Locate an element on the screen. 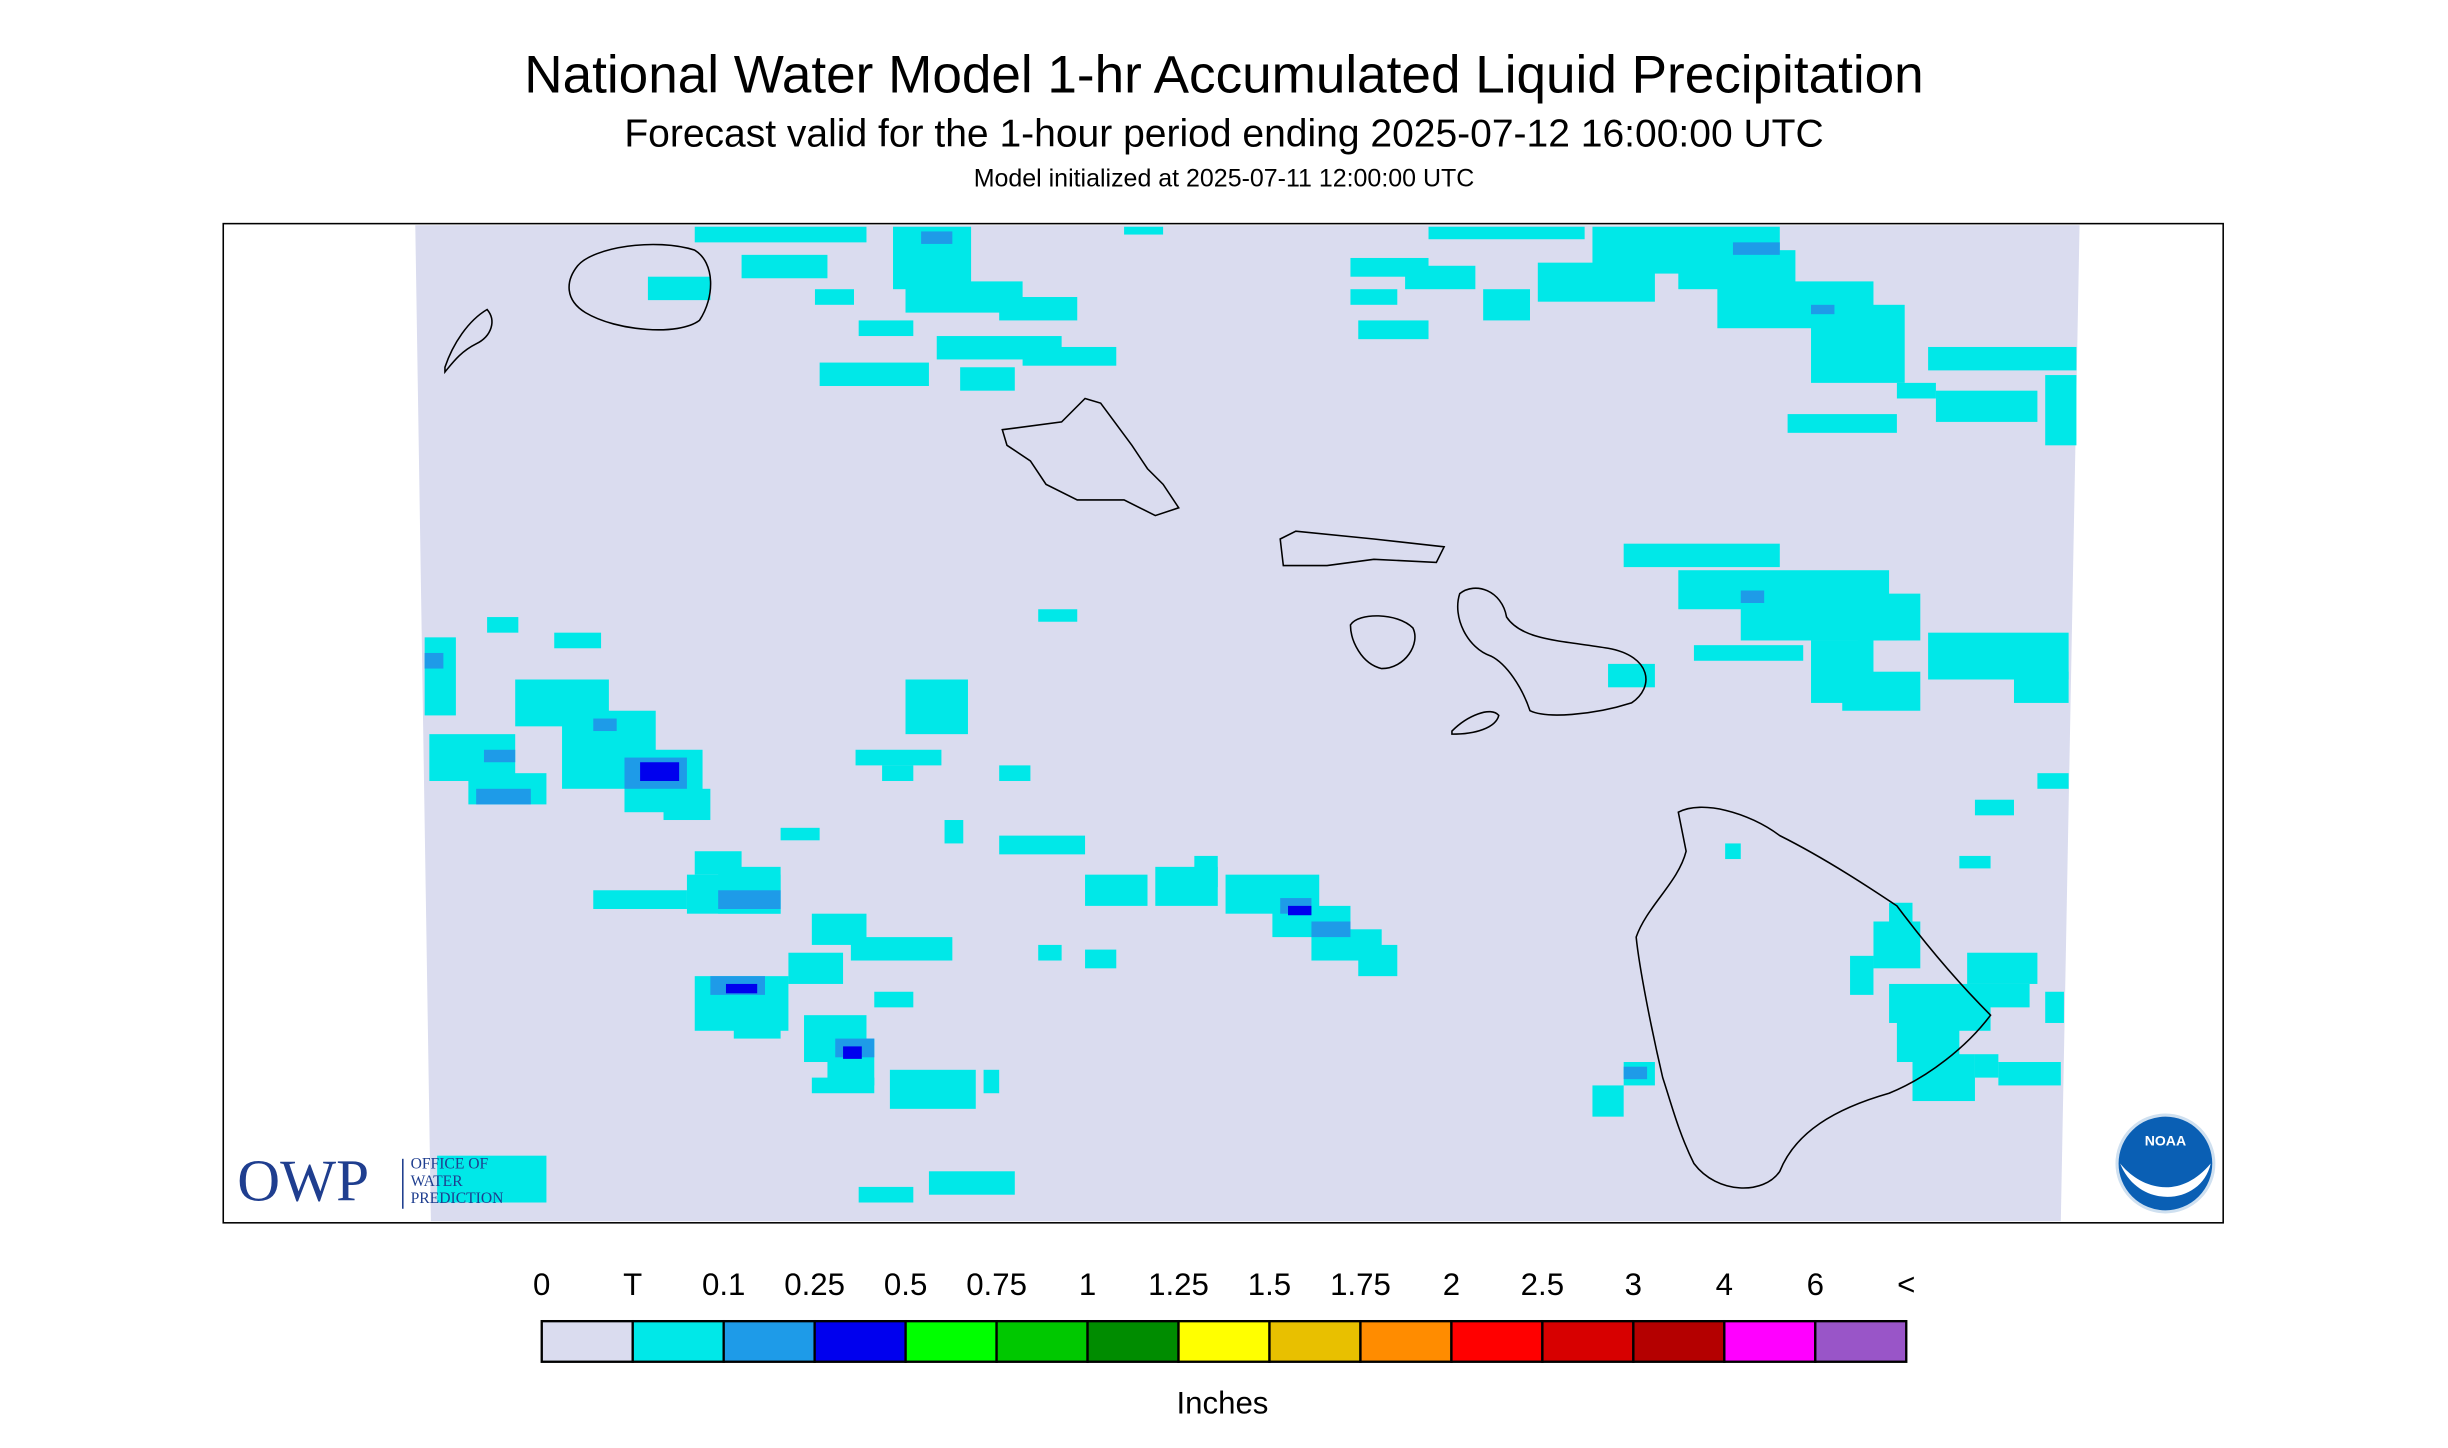 Image resolution: width=2448 pixels, height=1448 pixels. legend-unit: Inches is located at coordinates (1222, 1403).